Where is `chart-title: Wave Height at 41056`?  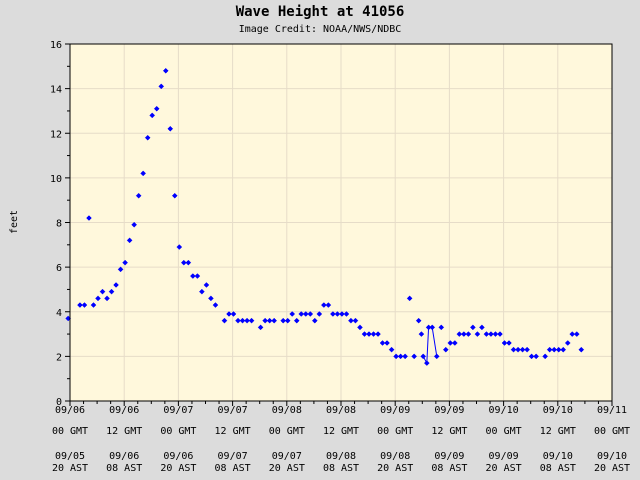 chart-title: Wave Height at 41056 is located at coordinates (320, 12).